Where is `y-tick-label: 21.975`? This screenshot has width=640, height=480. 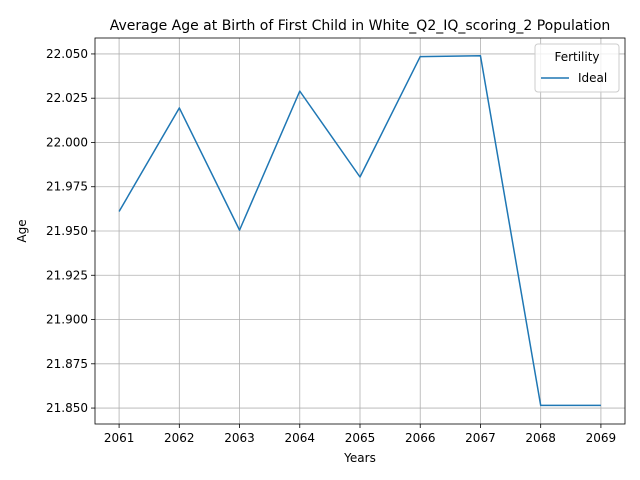 y-tick-label: 21.975 is located at coordinates (67, 187).